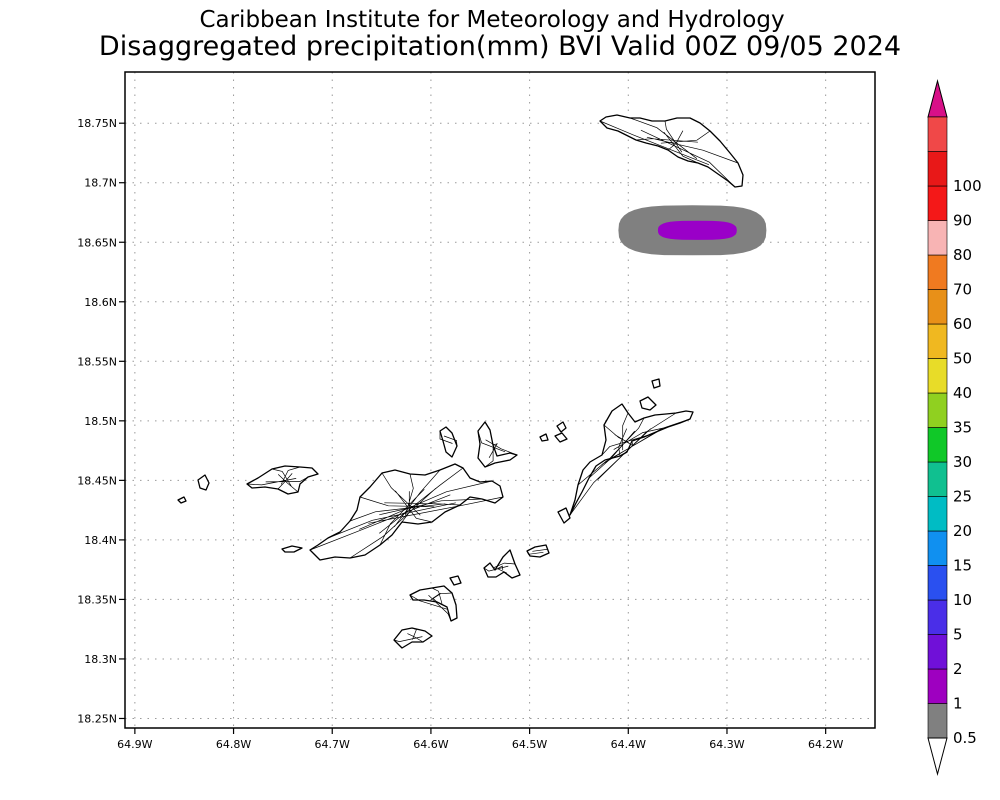 The image size is (1000, 800). Describe the element at coordinates (962, 600) in the screenshot. I see `colorbar-label: 10` at that location.